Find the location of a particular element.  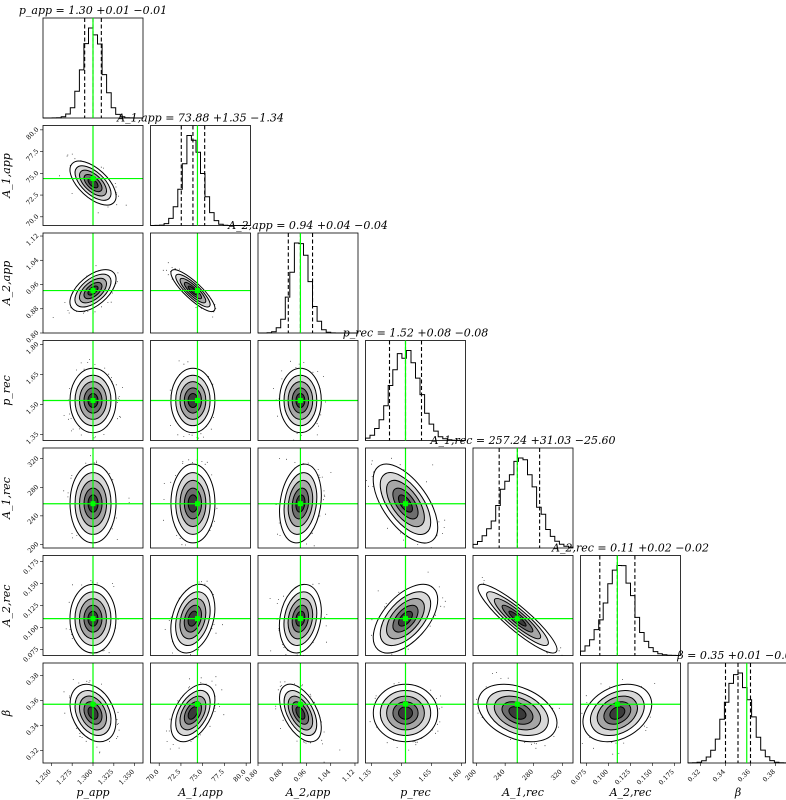

histogram-title: β = 0.35 +0.01 −0.01 is located at coordinates (731, 655).